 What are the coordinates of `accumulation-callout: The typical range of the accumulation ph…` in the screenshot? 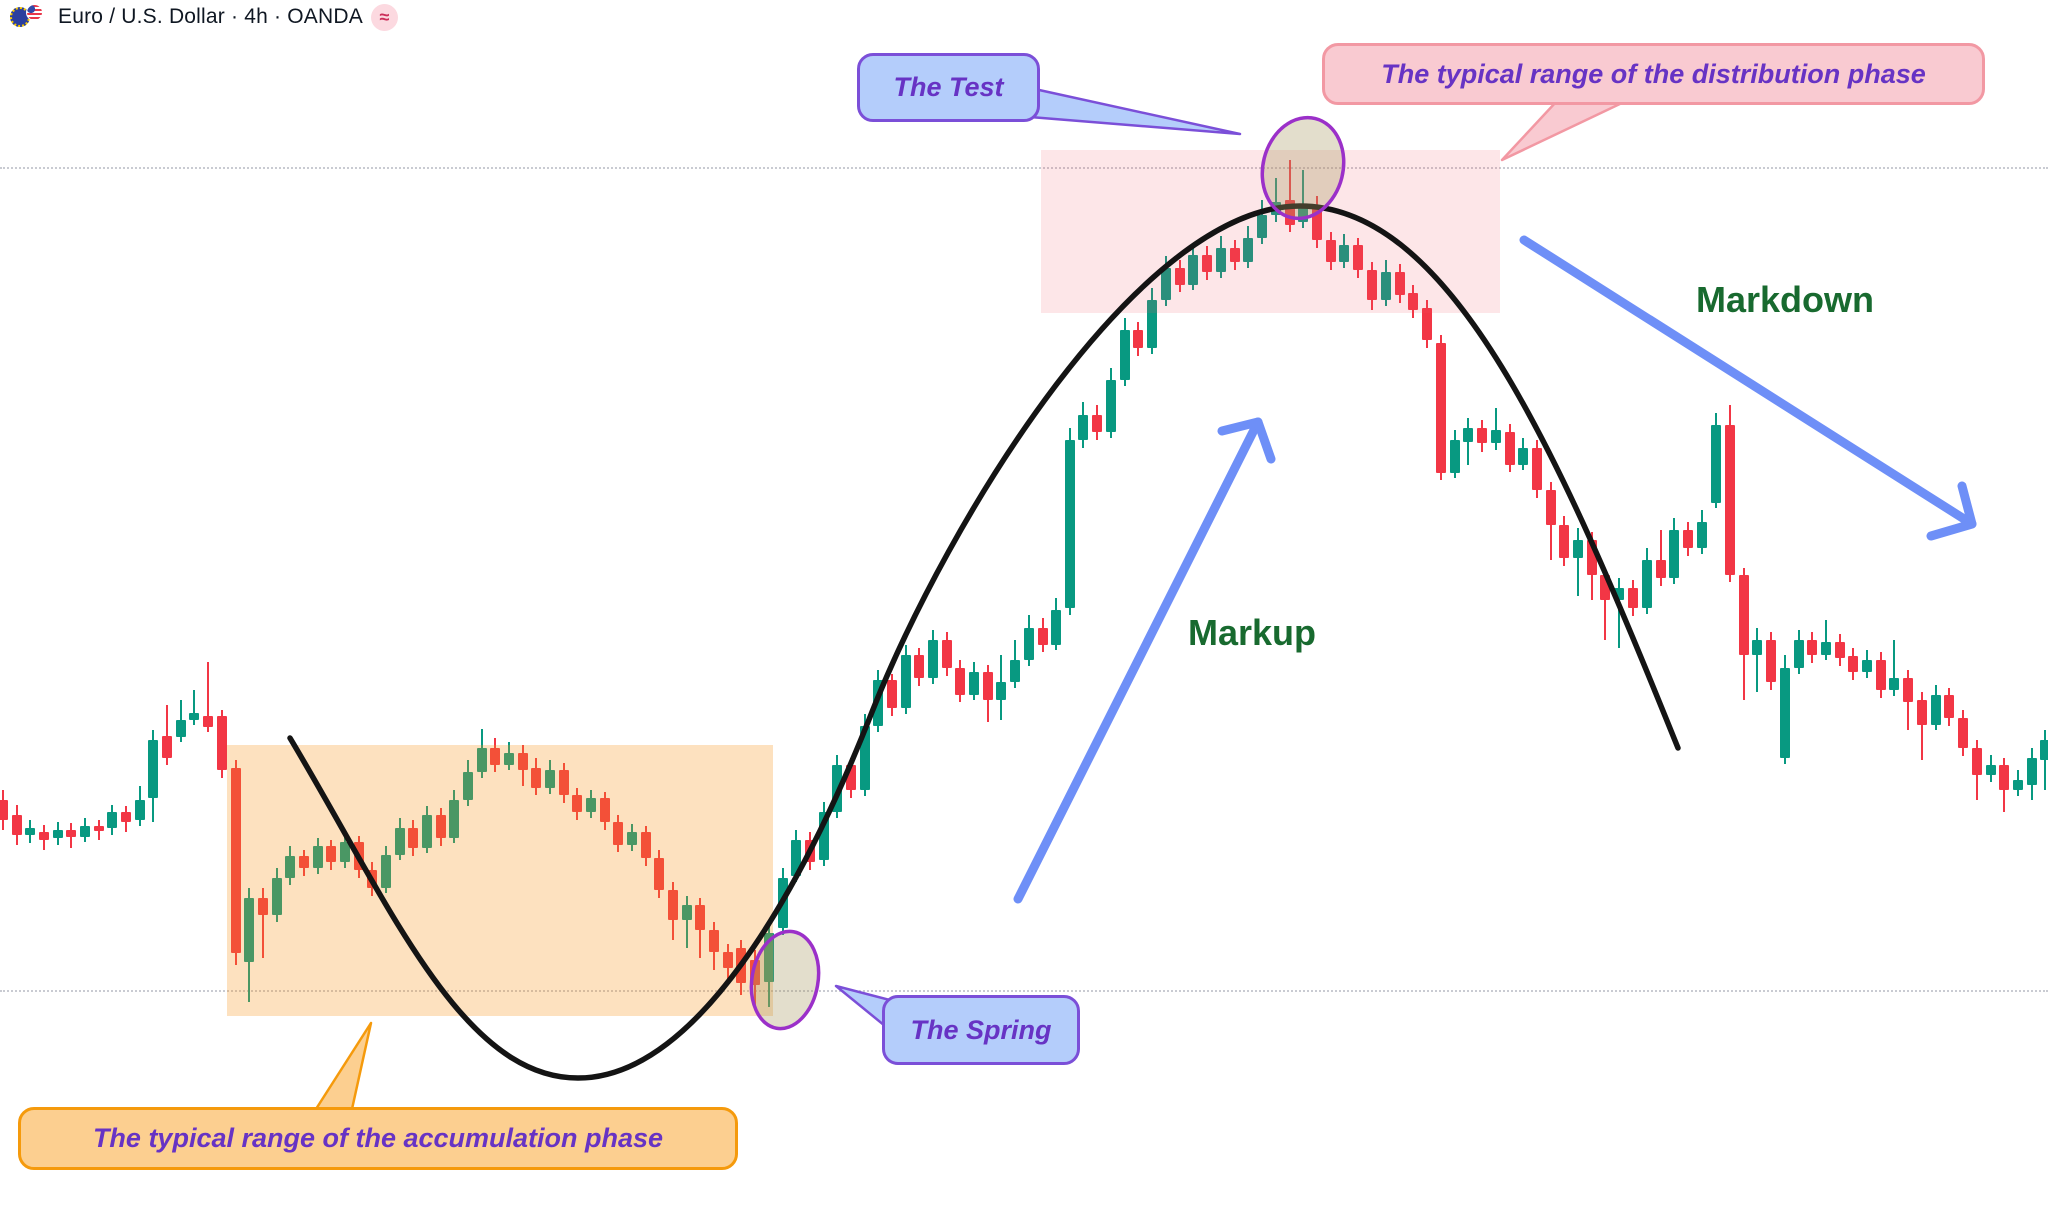 It's located at (378, 1138).